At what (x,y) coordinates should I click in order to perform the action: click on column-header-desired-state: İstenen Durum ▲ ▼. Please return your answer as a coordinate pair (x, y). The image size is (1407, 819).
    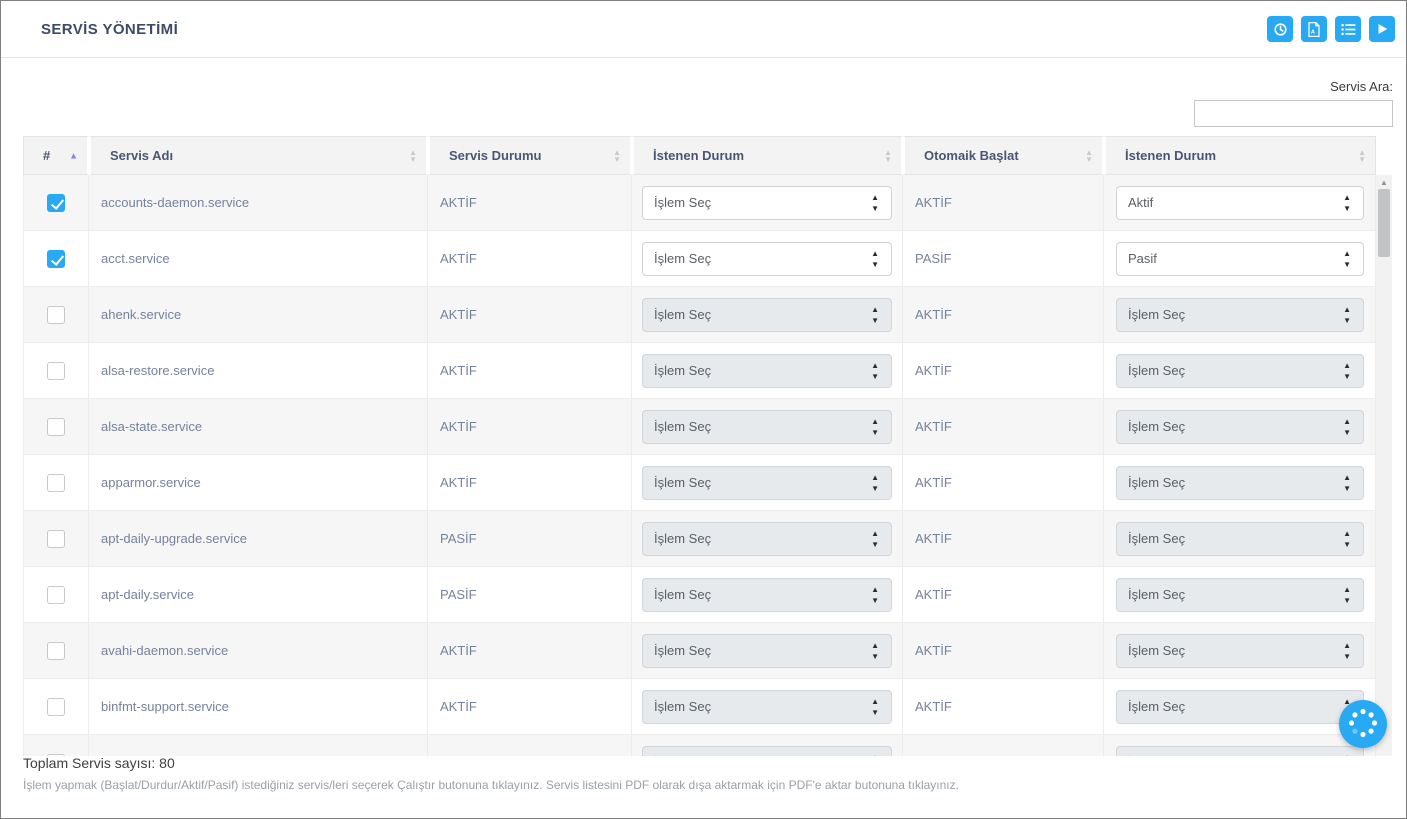
    Looking at the image, I should click on (767, 155).